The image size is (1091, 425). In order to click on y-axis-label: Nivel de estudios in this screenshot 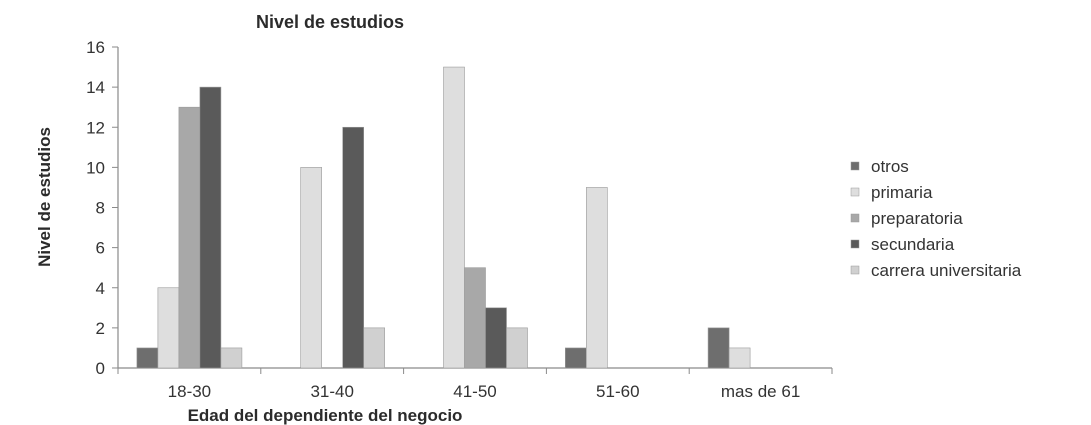, I will do `click(44, 197)`.